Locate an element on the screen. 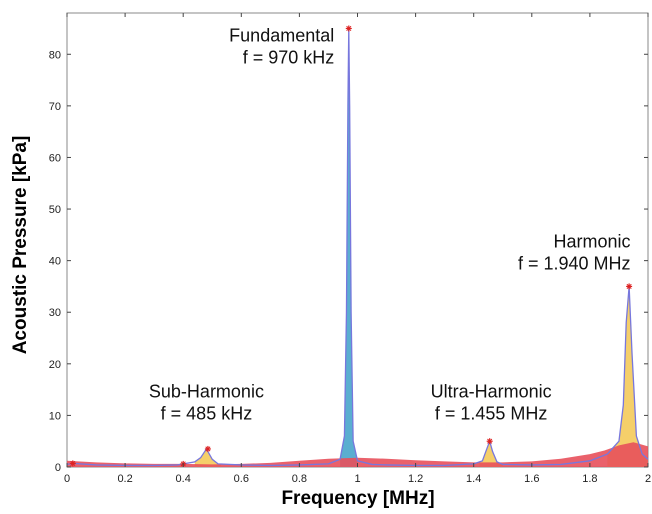 The image size is (652, 514). sub-harmonic-fill is located at coordinates (207, 457).